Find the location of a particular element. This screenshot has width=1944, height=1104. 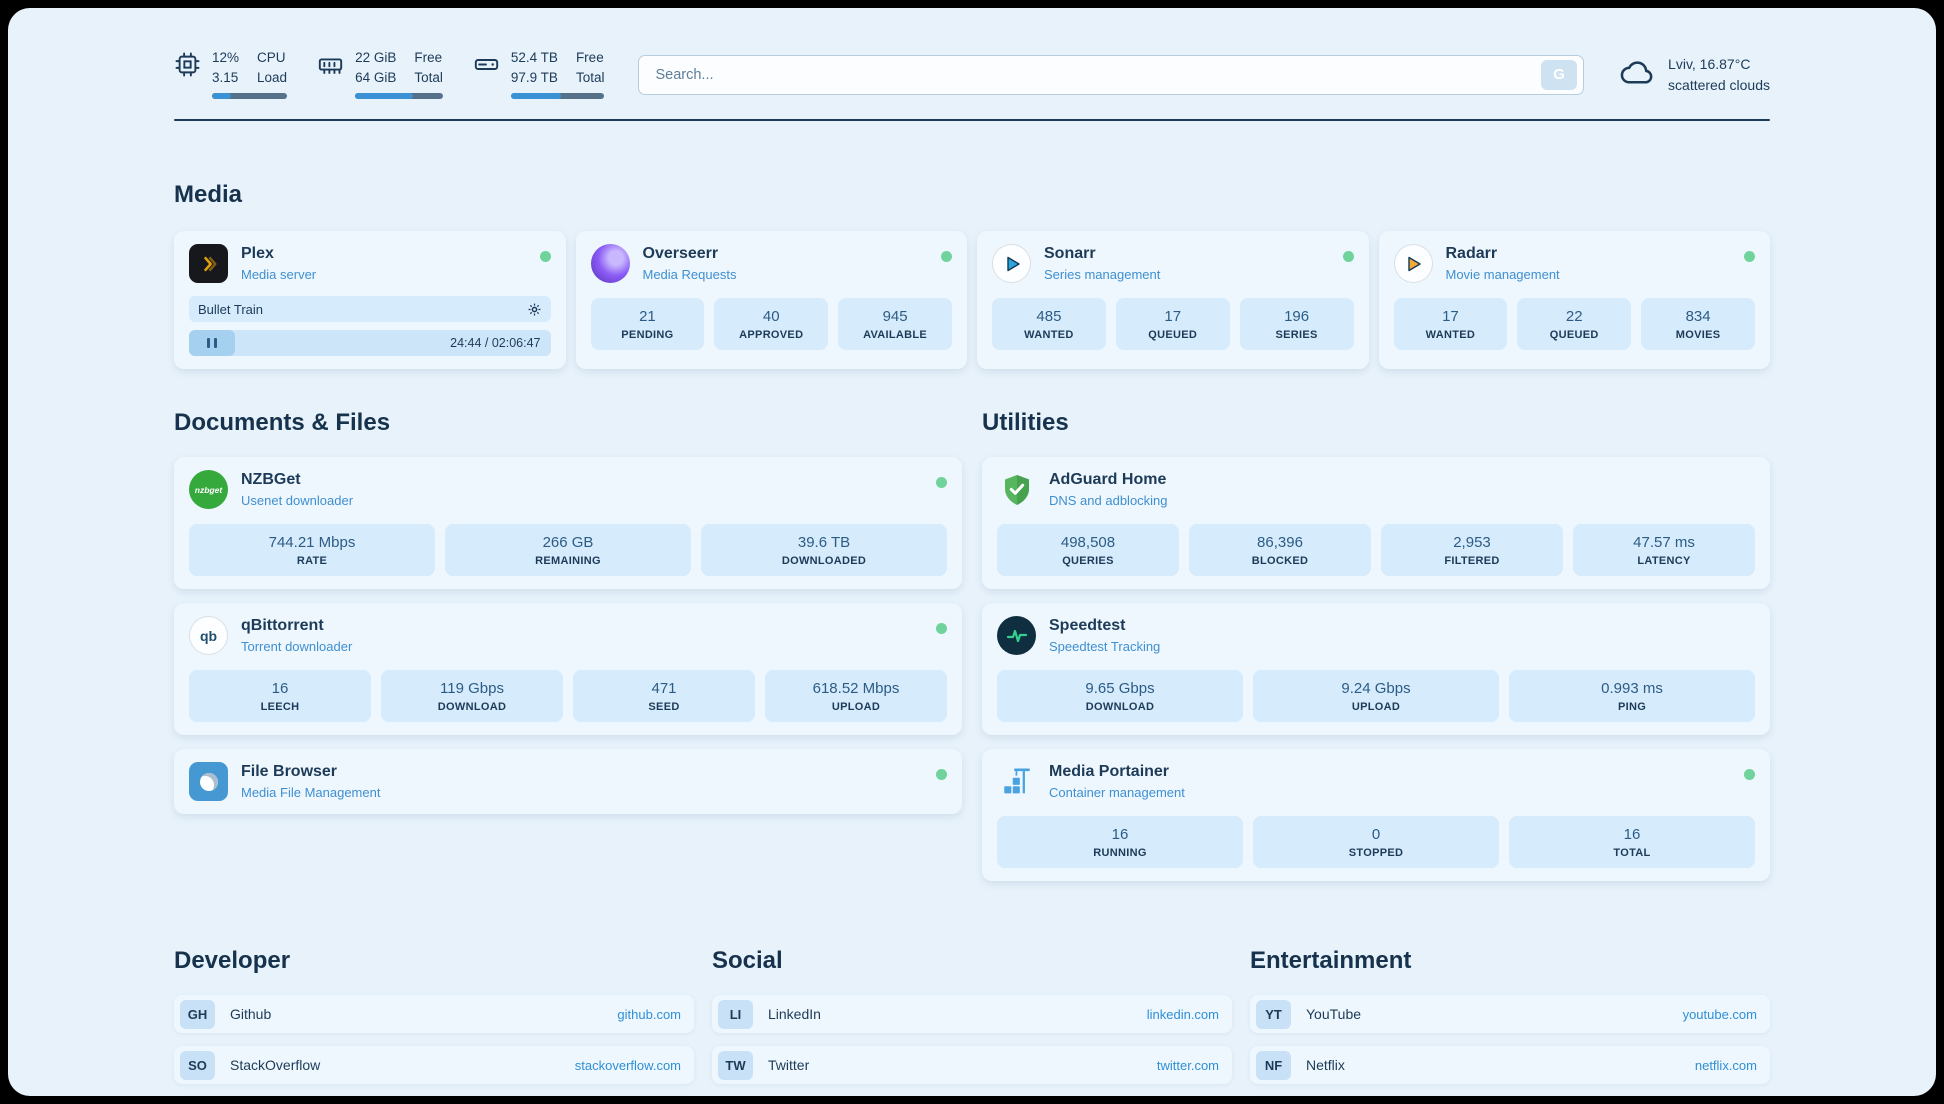

cpu-progress-fill is located at coordinates (221, 96).